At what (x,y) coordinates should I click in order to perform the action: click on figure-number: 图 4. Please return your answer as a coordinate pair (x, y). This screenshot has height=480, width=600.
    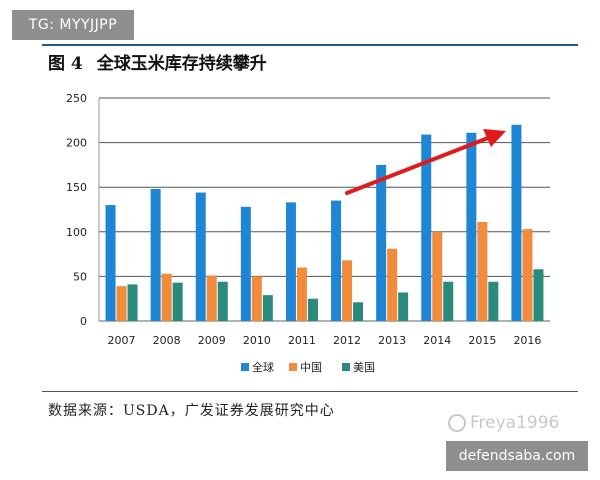
    Looking at the image, I should click on (65, 63).